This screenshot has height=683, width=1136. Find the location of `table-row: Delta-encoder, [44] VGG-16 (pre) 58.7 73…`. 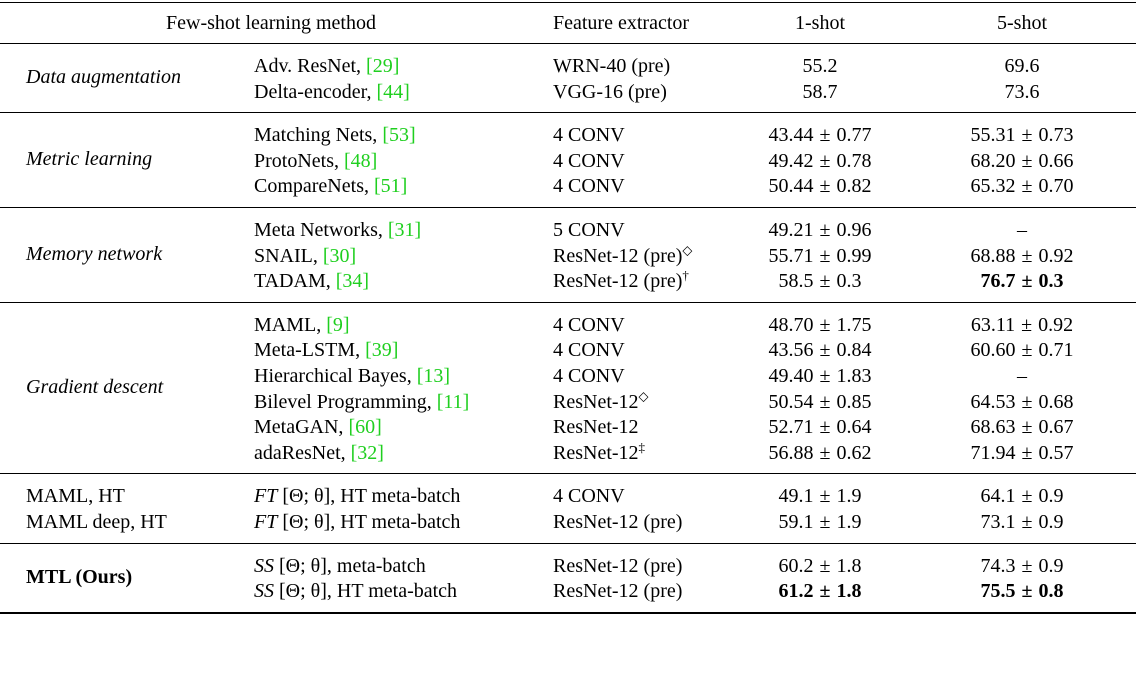

table-row: Delta-encoder, [44] VGG-16 (pre) 58.7 73… is located at coordinates (568, 96).